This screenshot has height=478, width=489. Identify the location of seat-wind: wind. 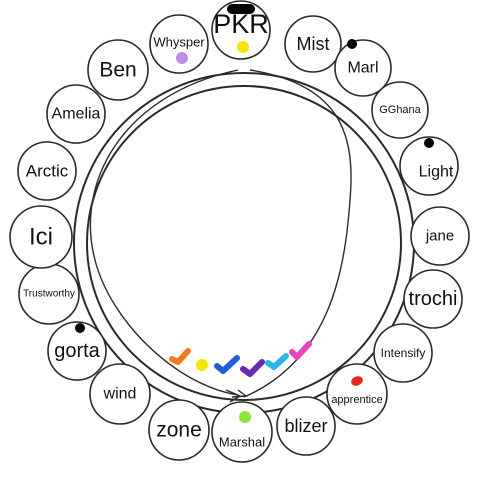
(120, 394).